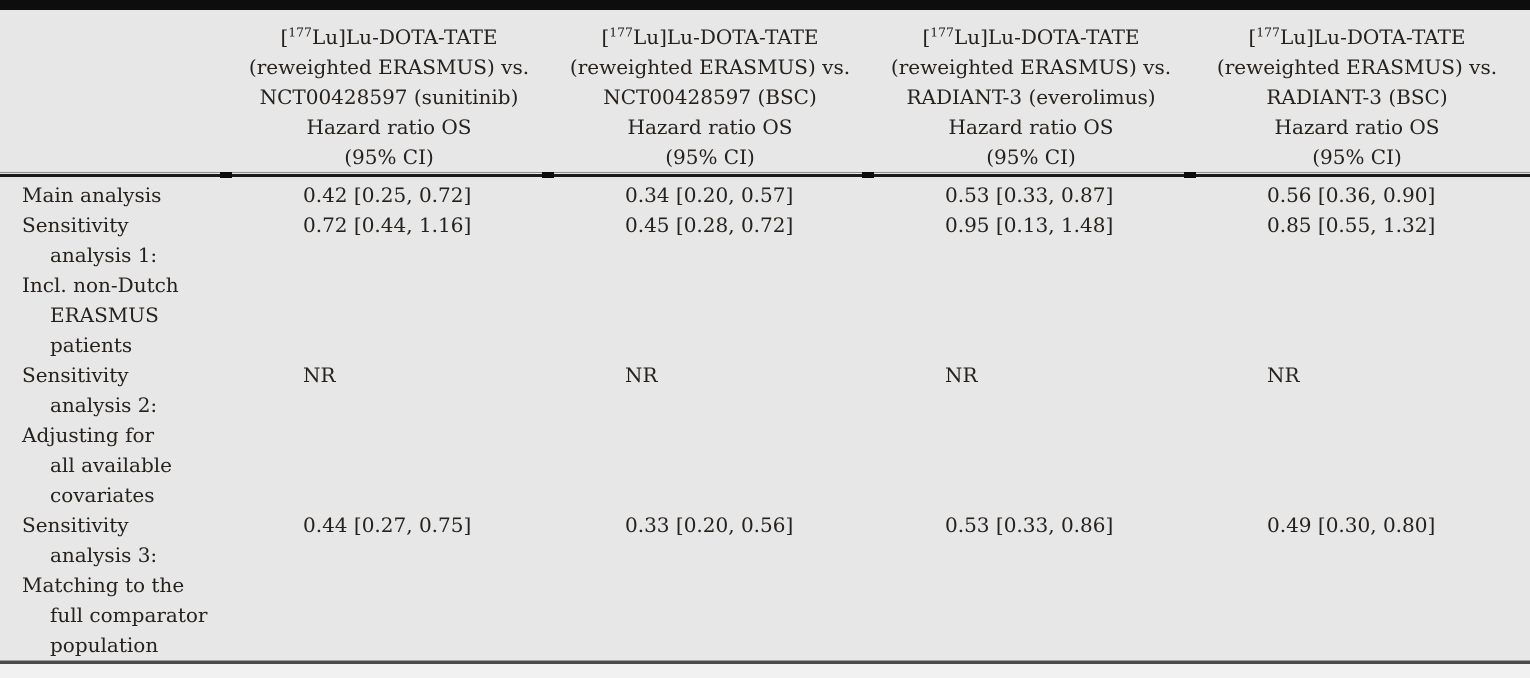 Image resolution: width=1530 pixels, height=678 pixels. Describe the element at coordinates (88, 435) in the screenshot. I see `analysis-label-line: Adjusting for` at that location.